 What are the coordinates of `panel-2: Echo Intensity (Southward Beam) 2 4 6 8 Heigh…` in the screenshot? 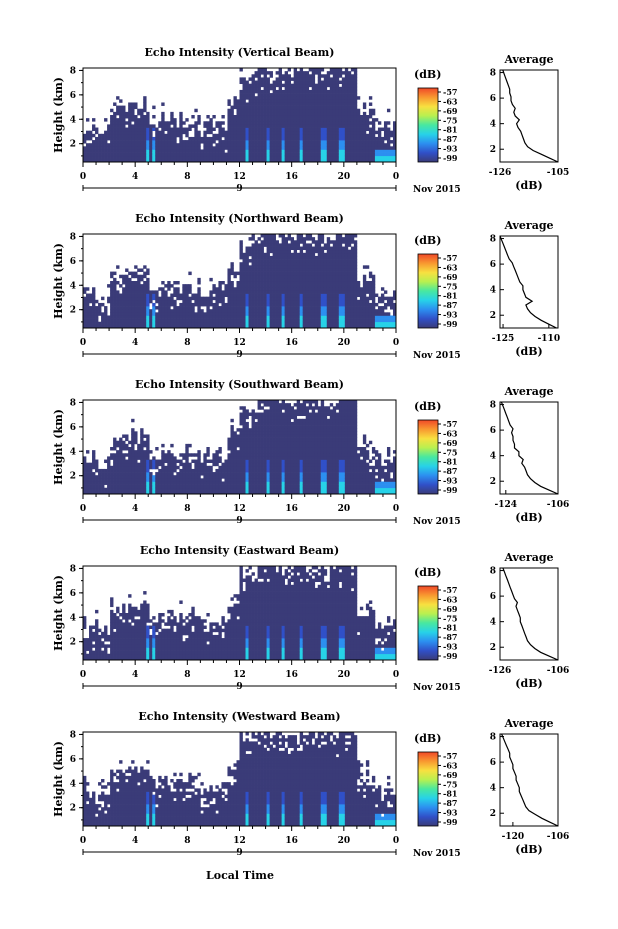 It's located at (310, 452).